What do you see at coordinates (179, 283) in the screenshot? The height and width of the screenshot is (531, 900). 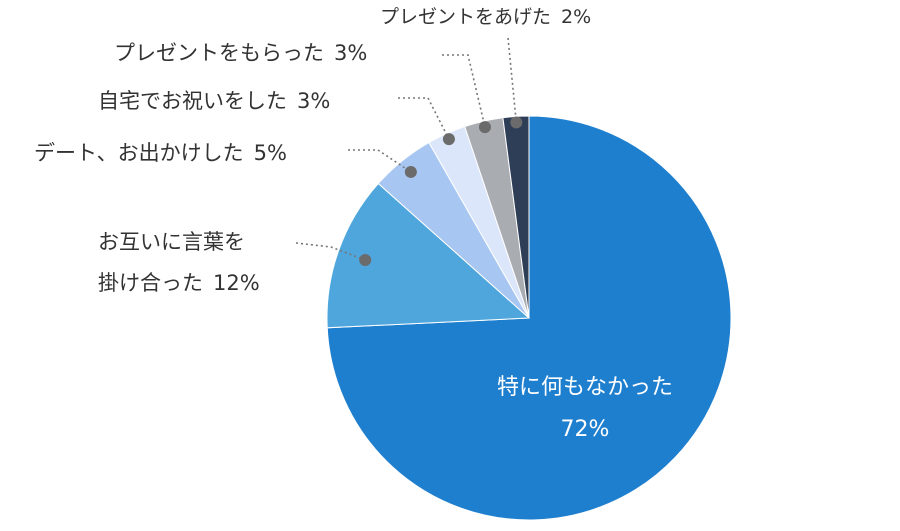 I see `slice-label: 掛け合った 12%` at bounding box center [179, 283].